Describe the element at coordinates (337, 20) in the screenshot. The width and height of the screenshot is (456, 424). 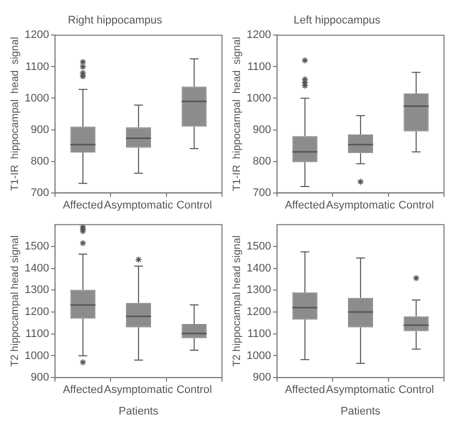
I see `chart-title: Left hippocampus` at that location.